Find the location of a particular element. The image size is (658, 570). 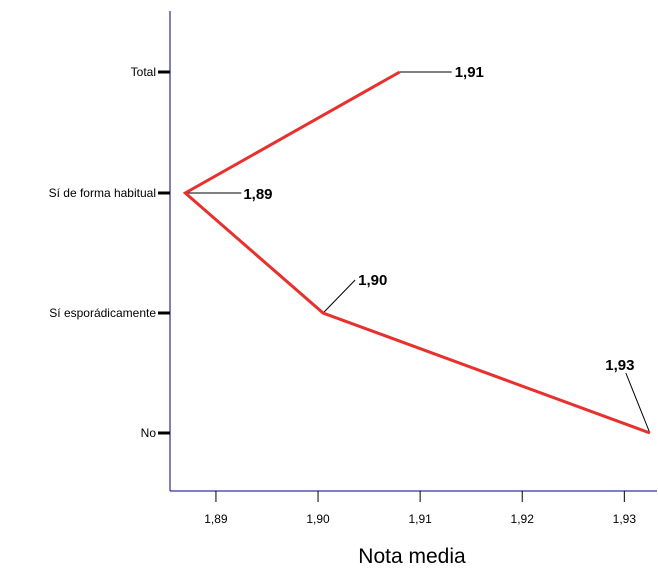

x-axis-title: Nota media is located at coordinates (412, 556).